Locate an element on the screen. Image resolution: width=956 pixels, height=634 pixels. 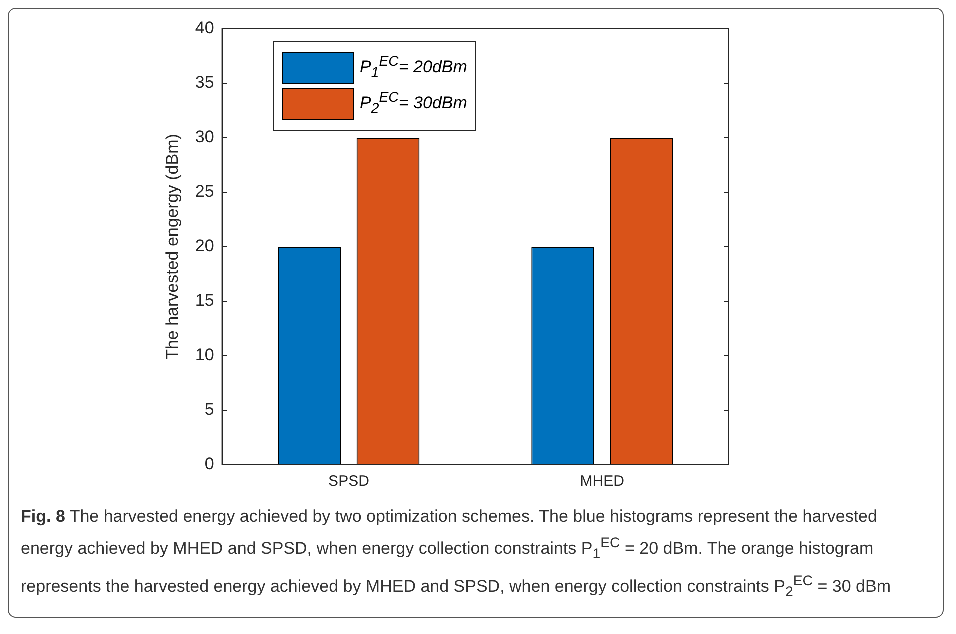
y-tick-label: 5 is located at coordinates (209, 410).